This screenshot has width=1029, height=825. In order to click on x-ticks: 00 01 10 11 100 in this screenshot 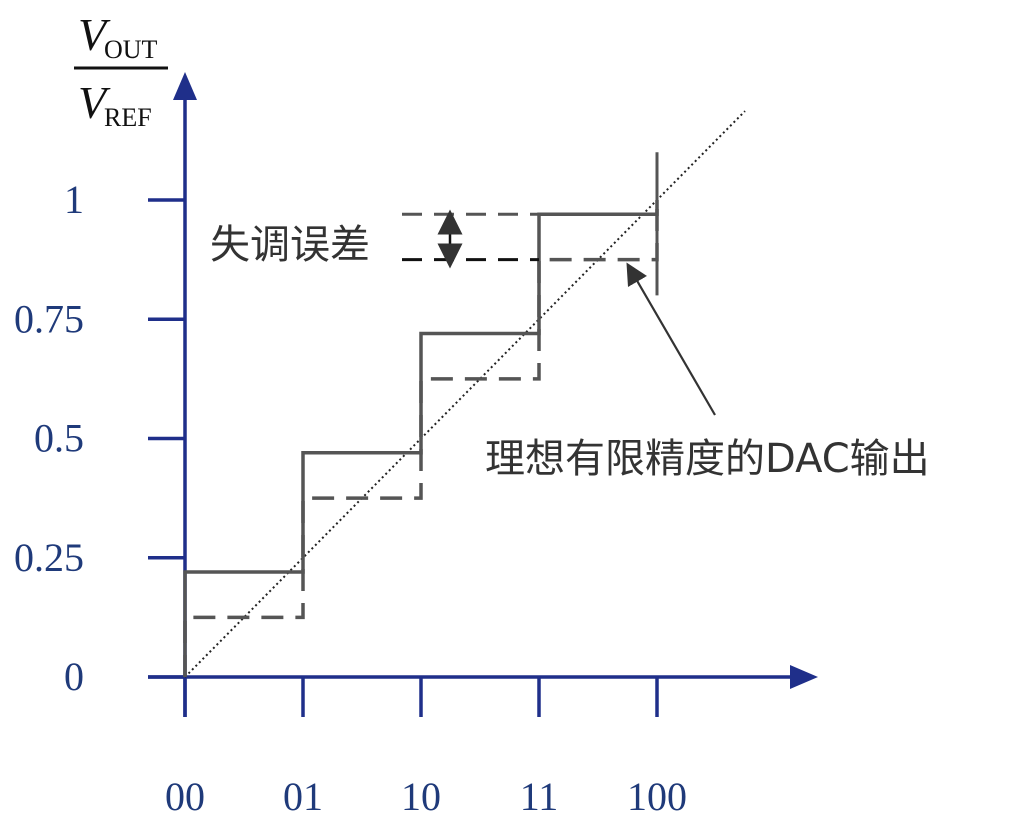, I will do `click(426, 748)`.